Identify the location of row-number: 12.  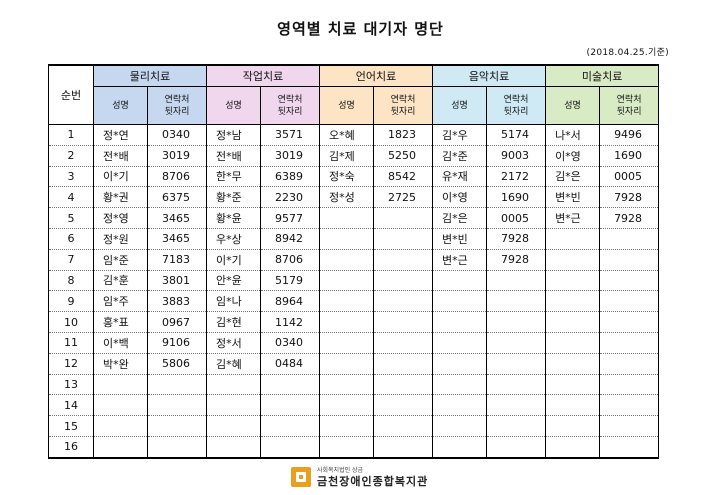
(71, 364).